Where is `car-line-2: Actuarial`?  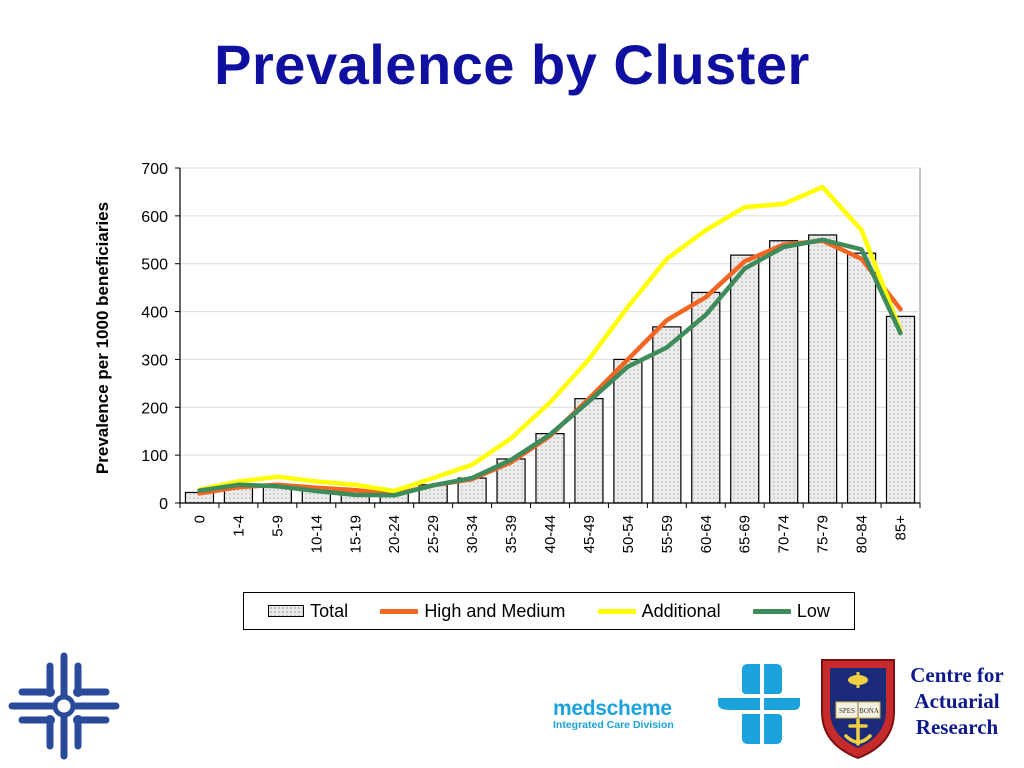 car-line-2: Actuarial is located at coordinates (957, 701).